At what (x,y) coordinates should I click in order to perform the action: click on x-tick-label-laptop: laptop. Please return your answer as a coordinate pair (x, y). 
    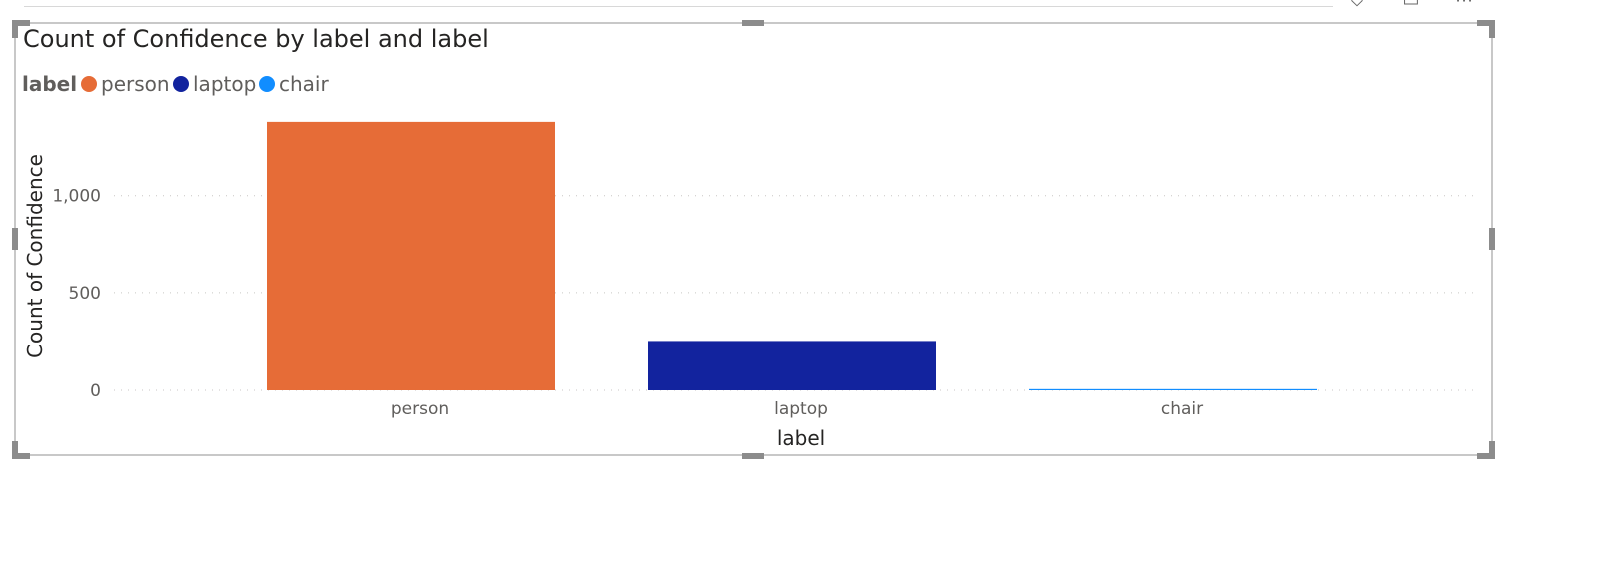
    Looking at the image, I should click on (801, 409).